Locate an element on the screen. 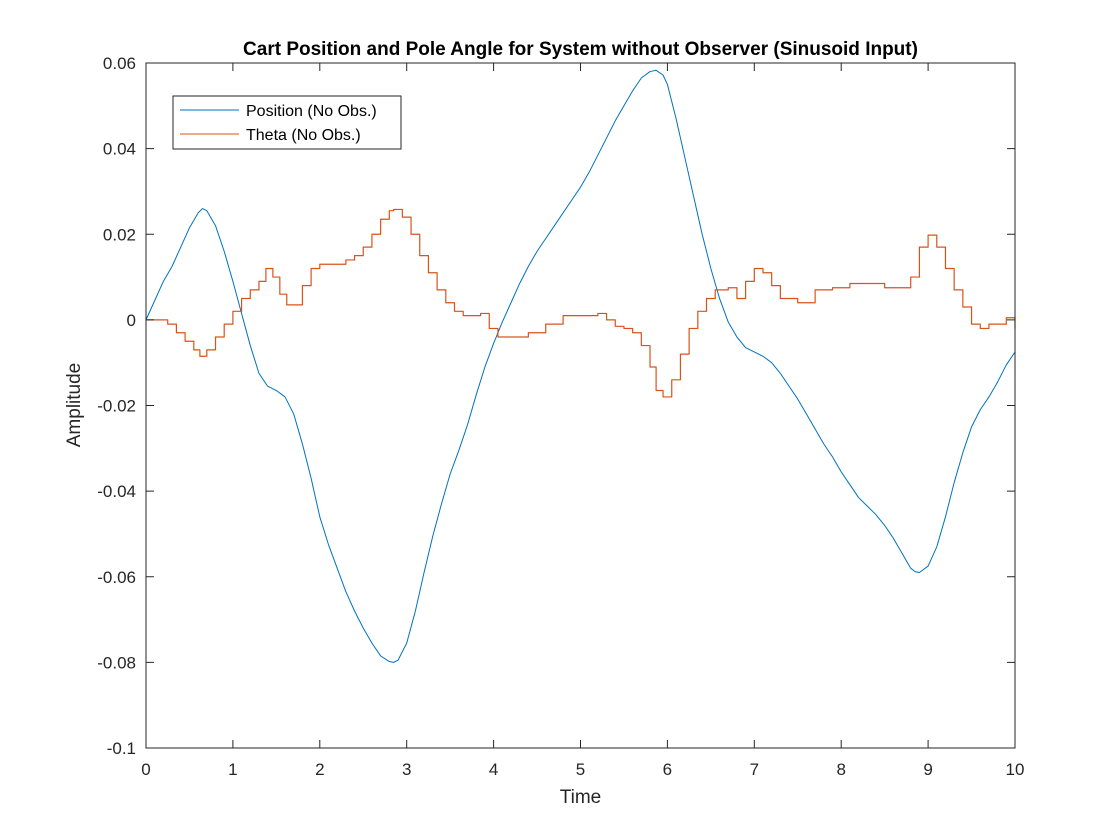  y-tick-label: 0.02 is located at coordinates (119, 234).